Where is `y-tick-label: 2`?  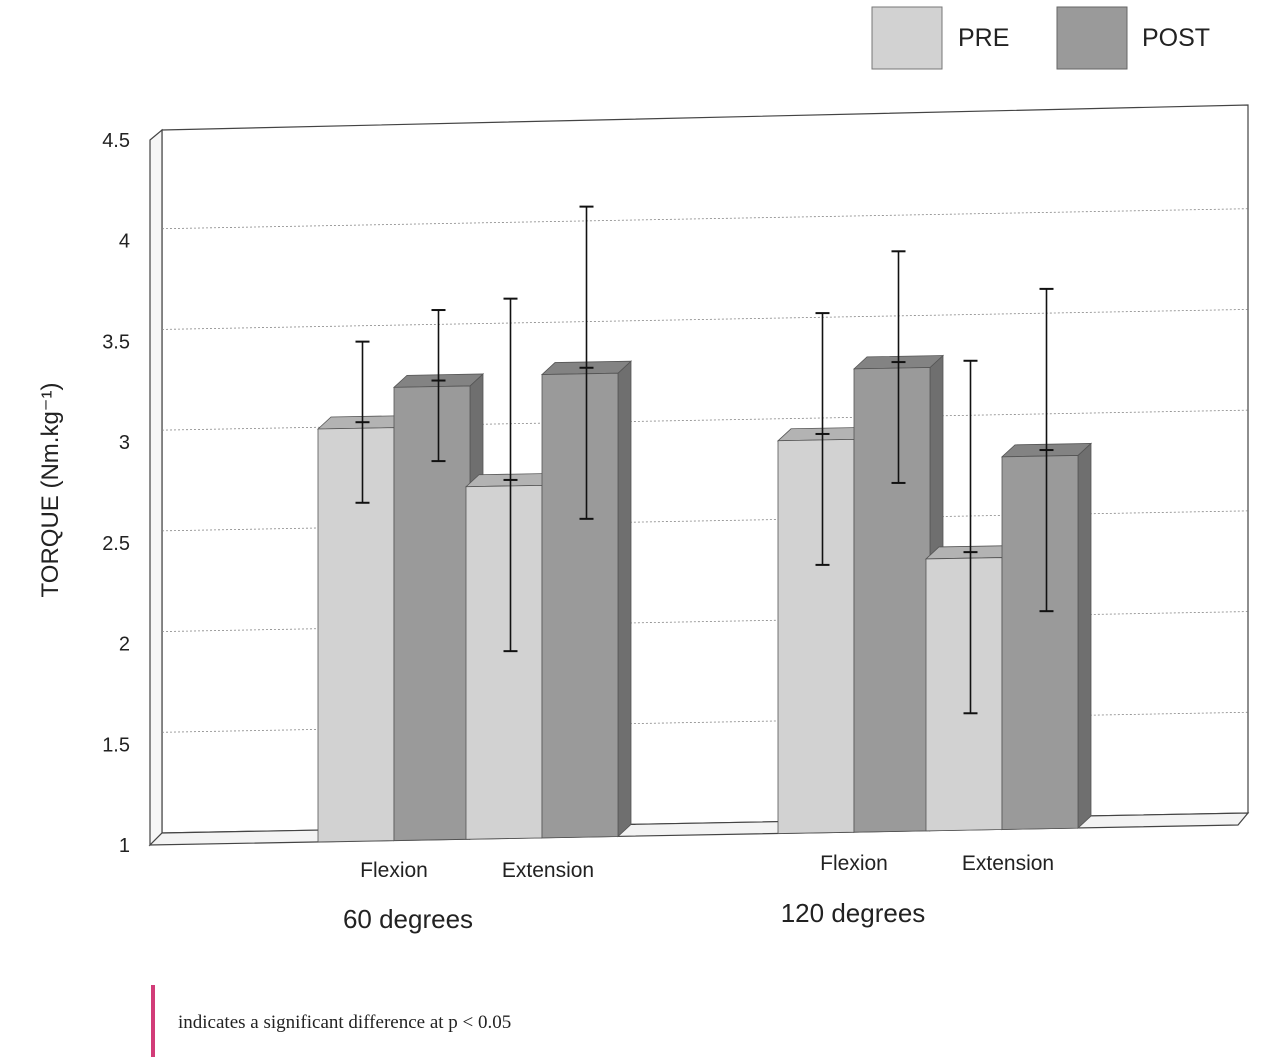
y-tick-label: 2 is located at coordinates (124, 645).